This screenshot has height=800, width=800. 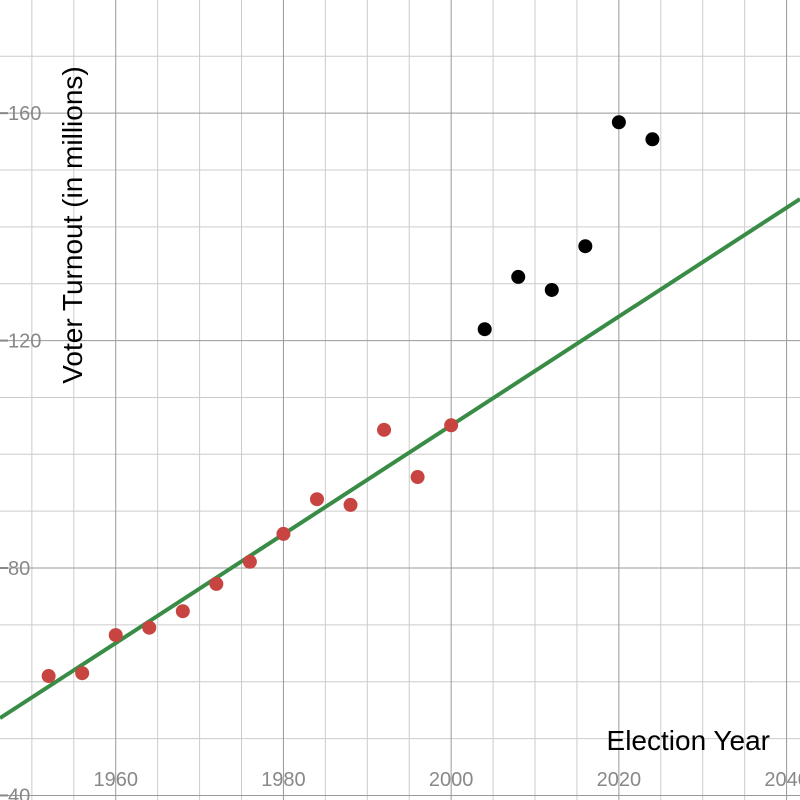 I want to click on y-tick-label: 80, so click(x=19, y=569).